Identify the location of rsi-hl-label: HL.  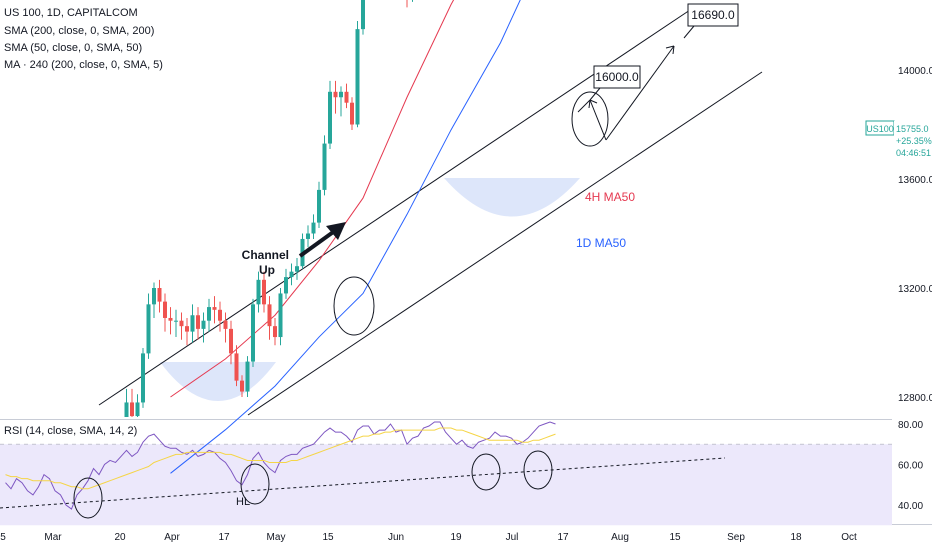
(243, 502).